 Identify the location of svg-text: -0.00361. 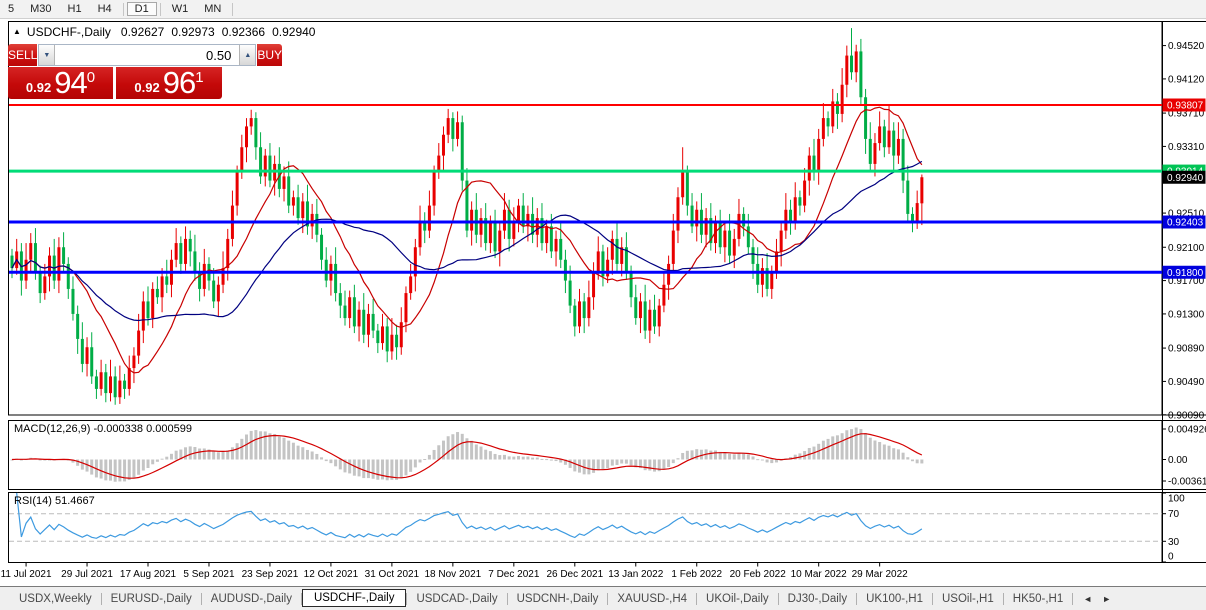
(1187, 482).